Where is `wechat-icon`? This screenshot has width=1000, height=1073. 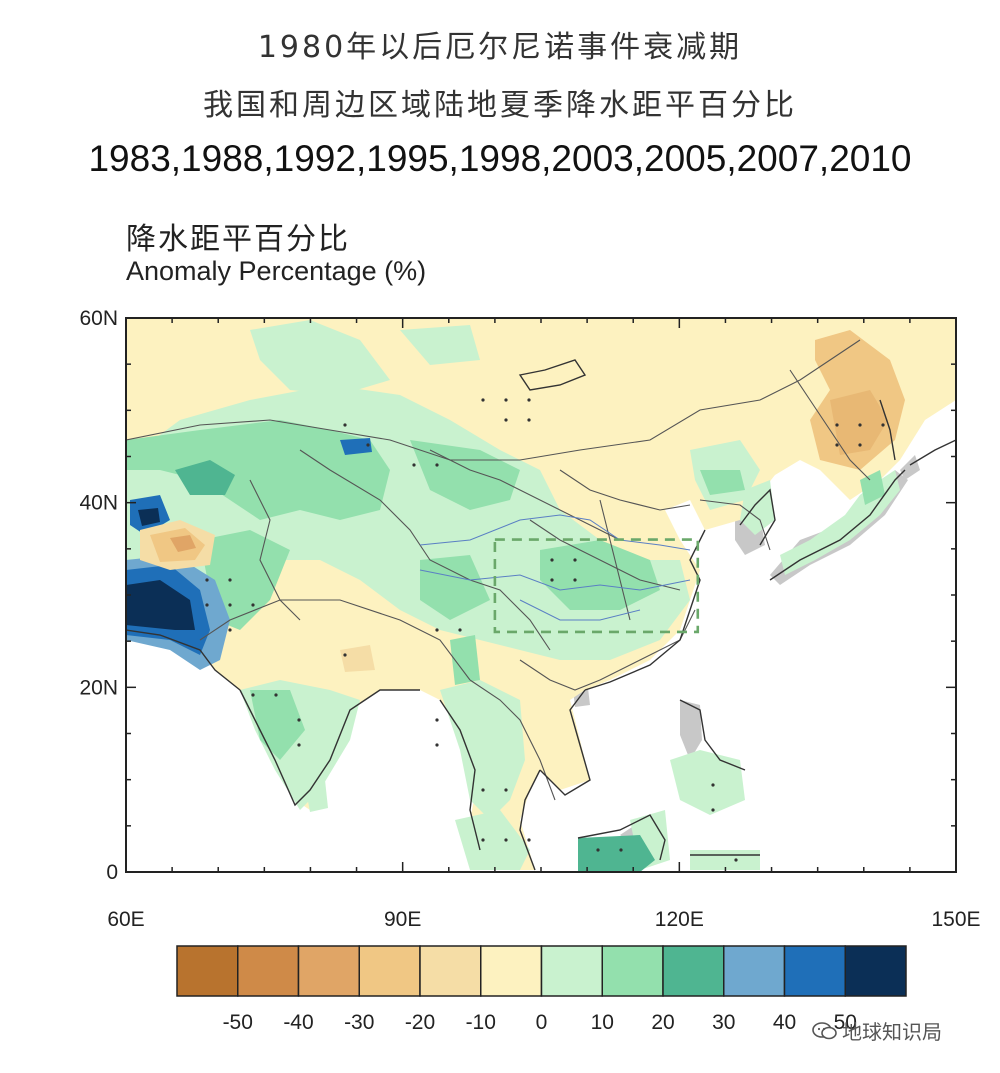 wechat-icon is located at coordinates (825, 1031).